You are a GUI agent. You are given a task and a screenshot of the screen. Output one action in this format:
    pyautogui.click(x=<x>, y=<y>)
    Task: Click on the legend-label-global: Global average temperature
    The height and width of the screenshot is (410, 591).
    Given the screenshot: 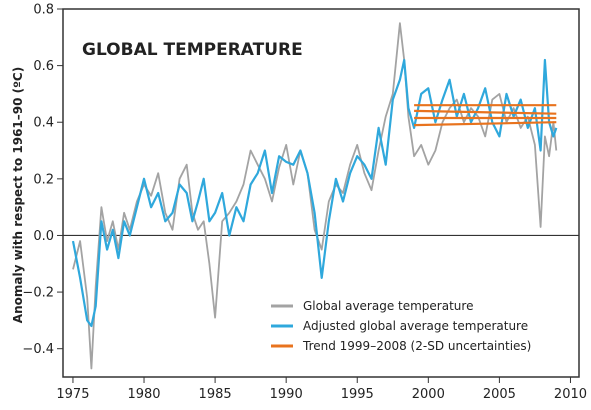 What is the action you would take?
    pyautogui.click(x=388, y=306)
    